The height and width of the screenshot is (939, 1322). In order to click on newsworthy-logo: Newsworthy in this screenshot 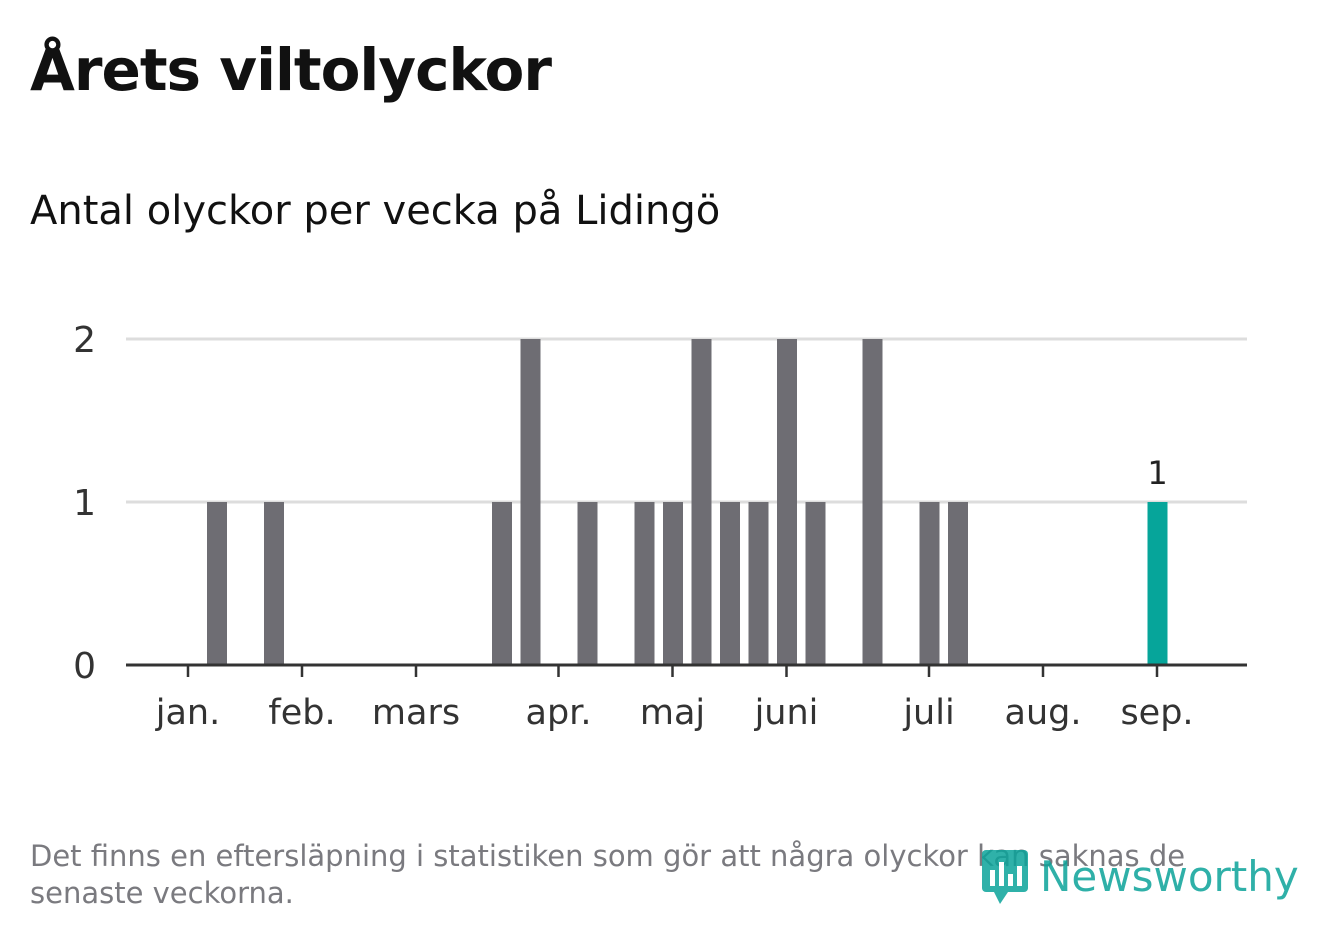, I will do `click(1139, 876)`.